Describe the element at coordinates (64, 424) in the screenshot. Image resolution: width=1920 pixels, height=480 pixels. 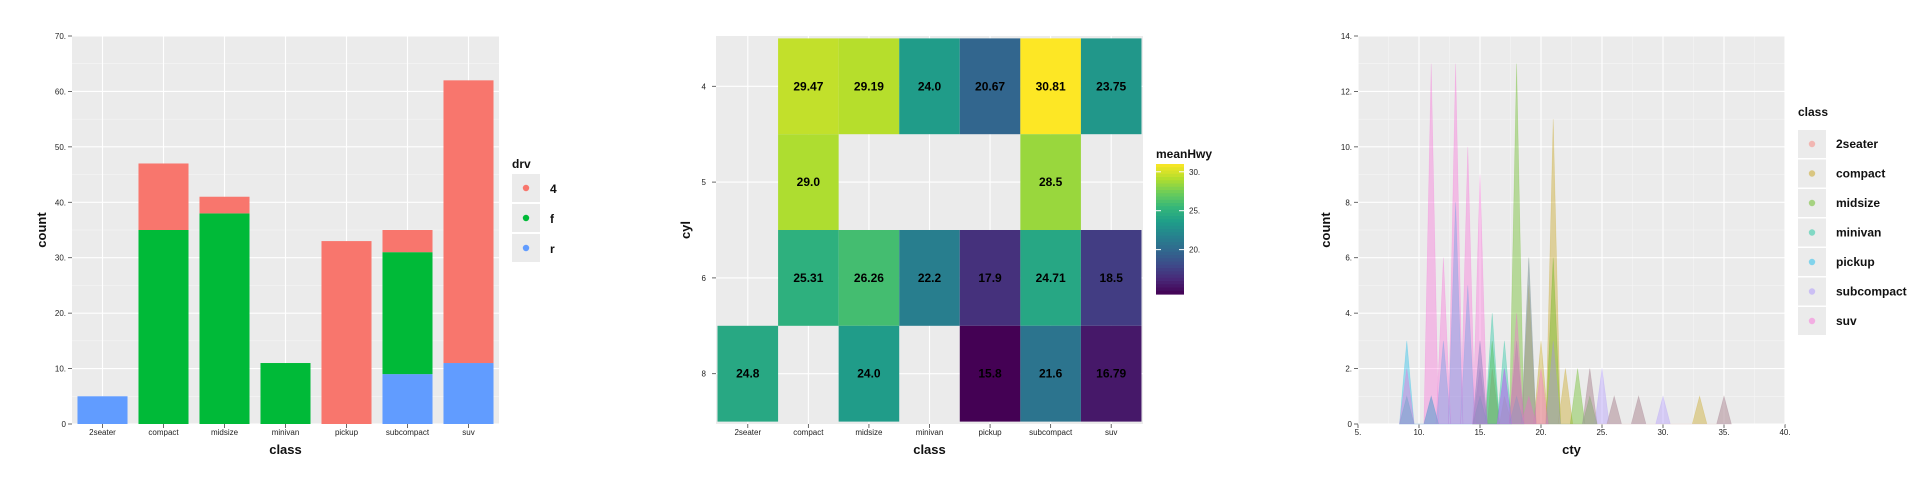
I see `y-tick-label: 0` at that location.